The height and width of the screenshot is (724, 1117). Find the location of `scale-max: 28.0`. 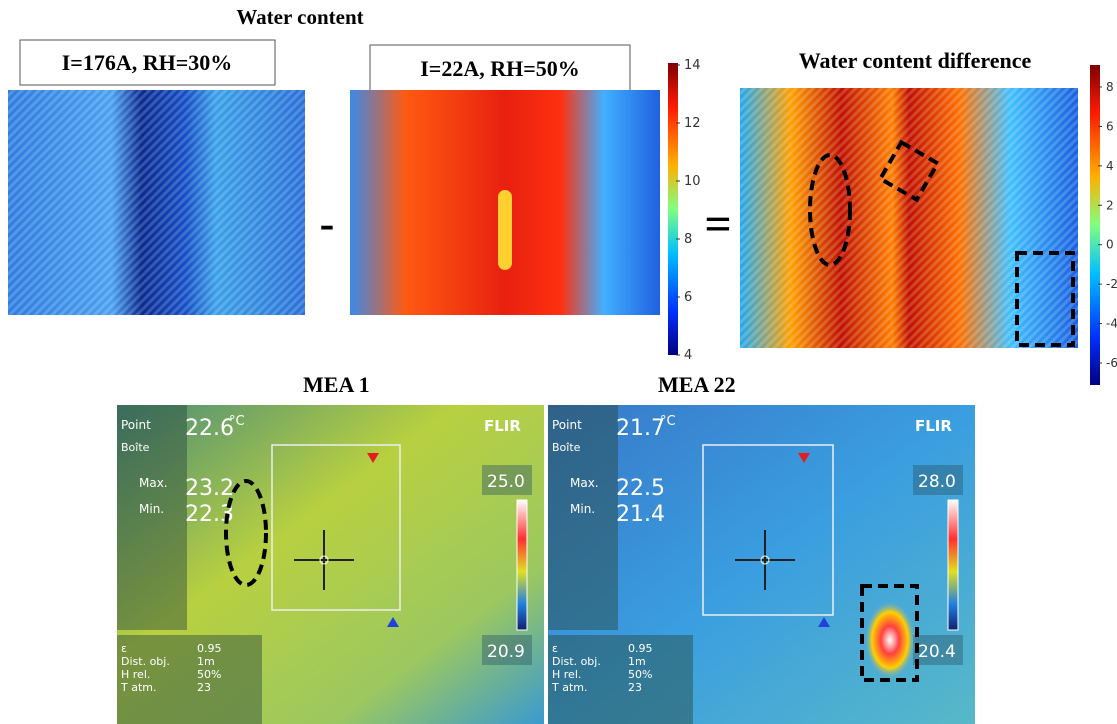

scale-max: 28.0 is located at coordinates (937, 482).